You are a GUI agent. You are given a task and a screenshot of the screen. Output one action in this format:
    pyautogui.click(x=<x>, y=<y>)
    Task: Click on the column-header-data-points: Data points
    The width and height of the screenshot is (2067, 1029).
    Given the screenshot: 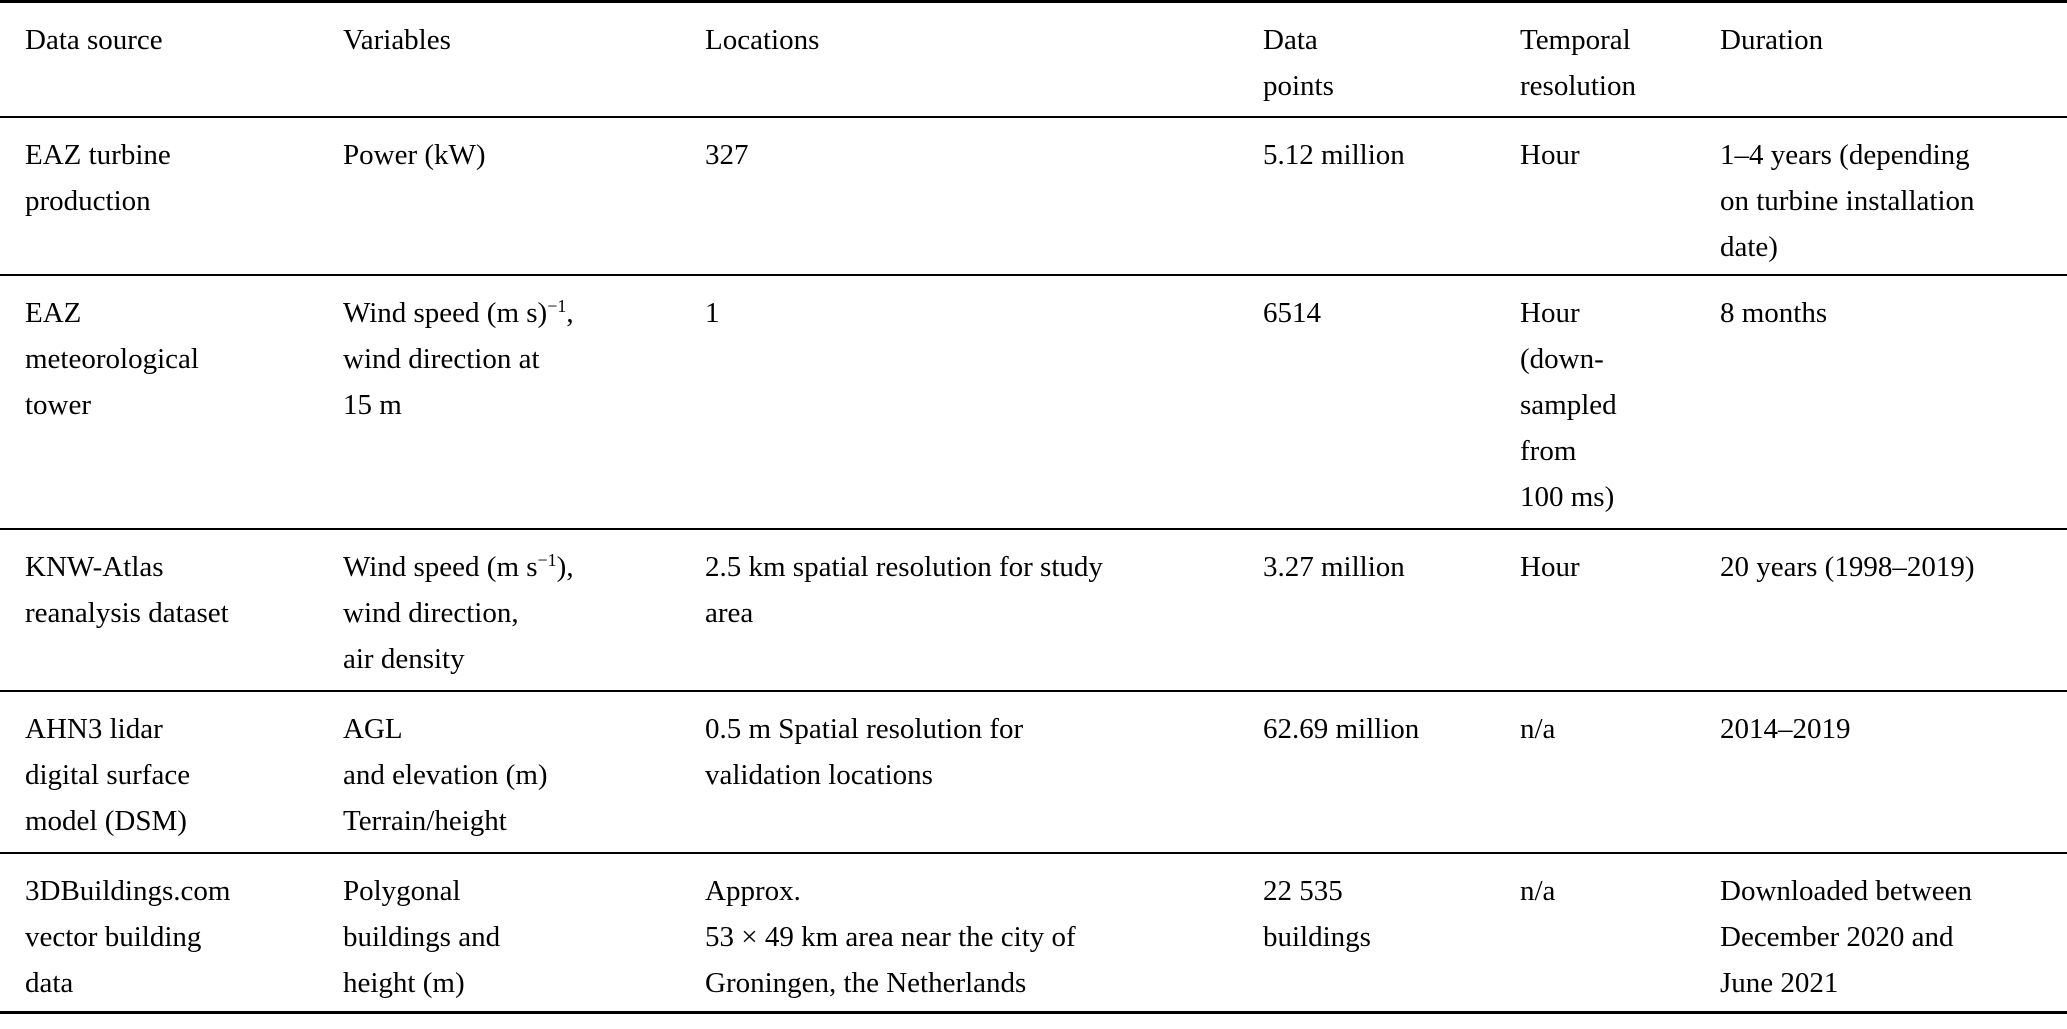 What is the action you would take?
    pyautogui.click(x=1298, y=63)
    